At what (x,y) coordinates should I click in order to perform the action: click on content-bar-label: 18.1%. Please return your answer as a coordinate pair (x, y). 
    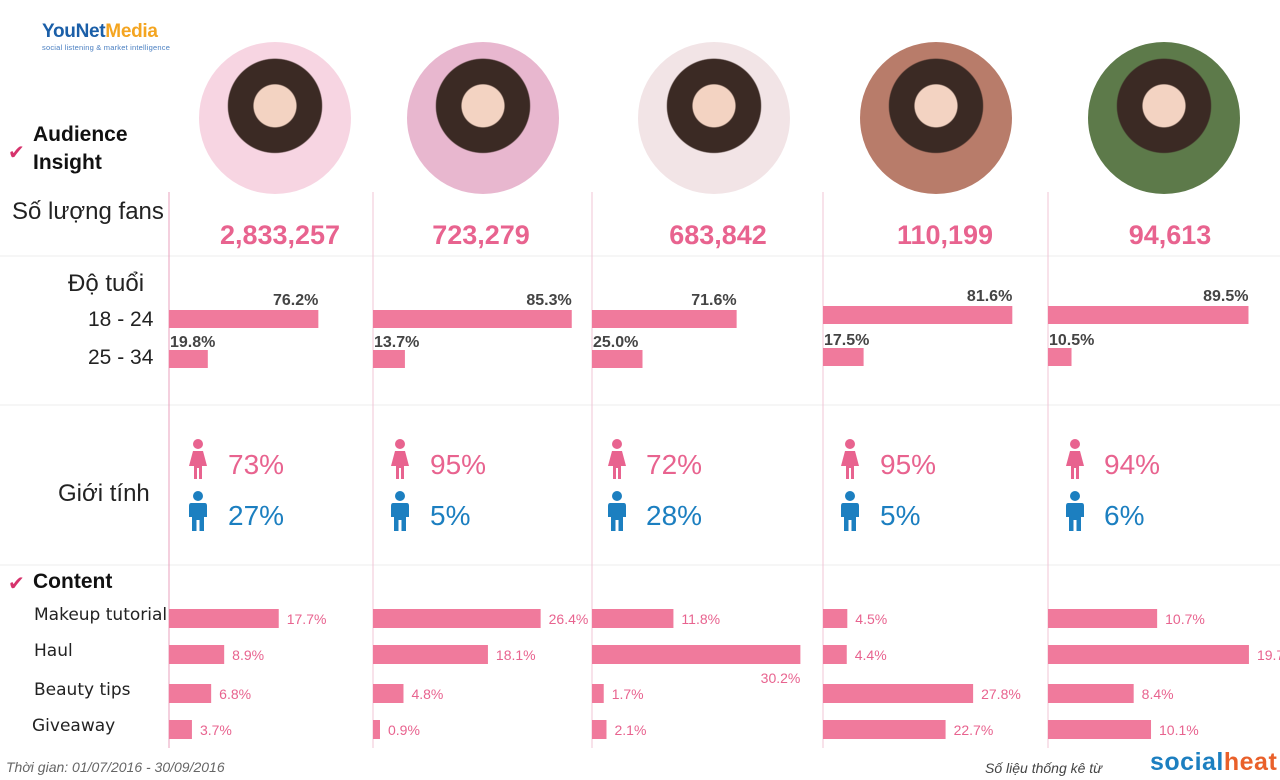
    Looking at the image, I should click on (516, 655).